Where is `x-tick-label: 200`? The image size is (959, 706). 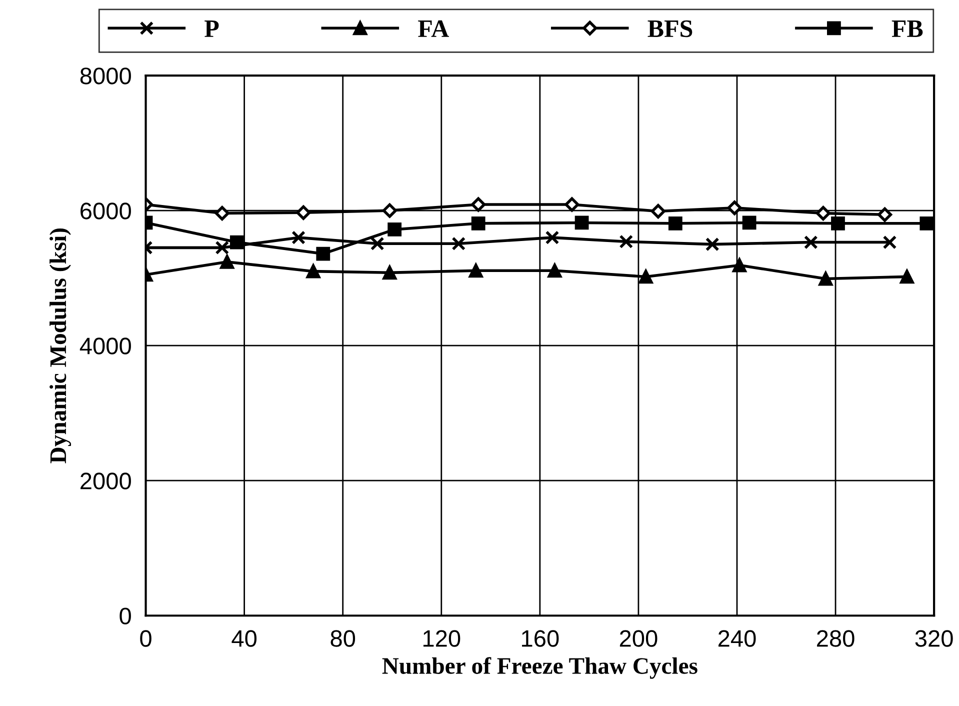 x-tick-label: 200 is located at coordinates (639, 638).